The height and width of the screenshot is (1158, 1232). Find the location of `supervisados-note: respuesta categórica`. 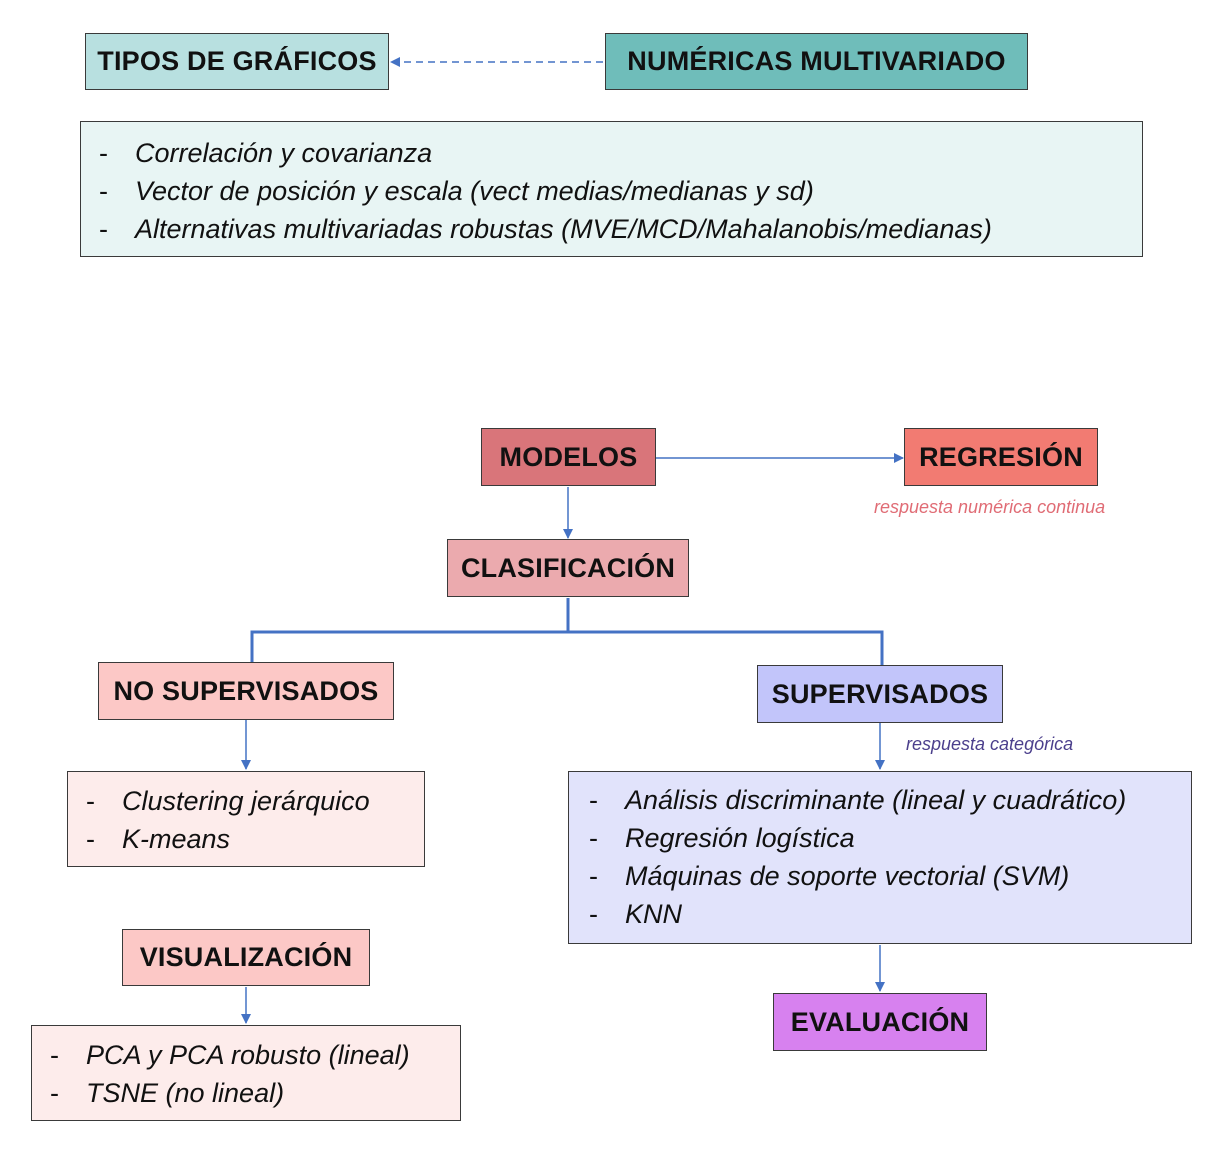

supervisados-note: respuesta categórica is located at coordinates (990, 744).